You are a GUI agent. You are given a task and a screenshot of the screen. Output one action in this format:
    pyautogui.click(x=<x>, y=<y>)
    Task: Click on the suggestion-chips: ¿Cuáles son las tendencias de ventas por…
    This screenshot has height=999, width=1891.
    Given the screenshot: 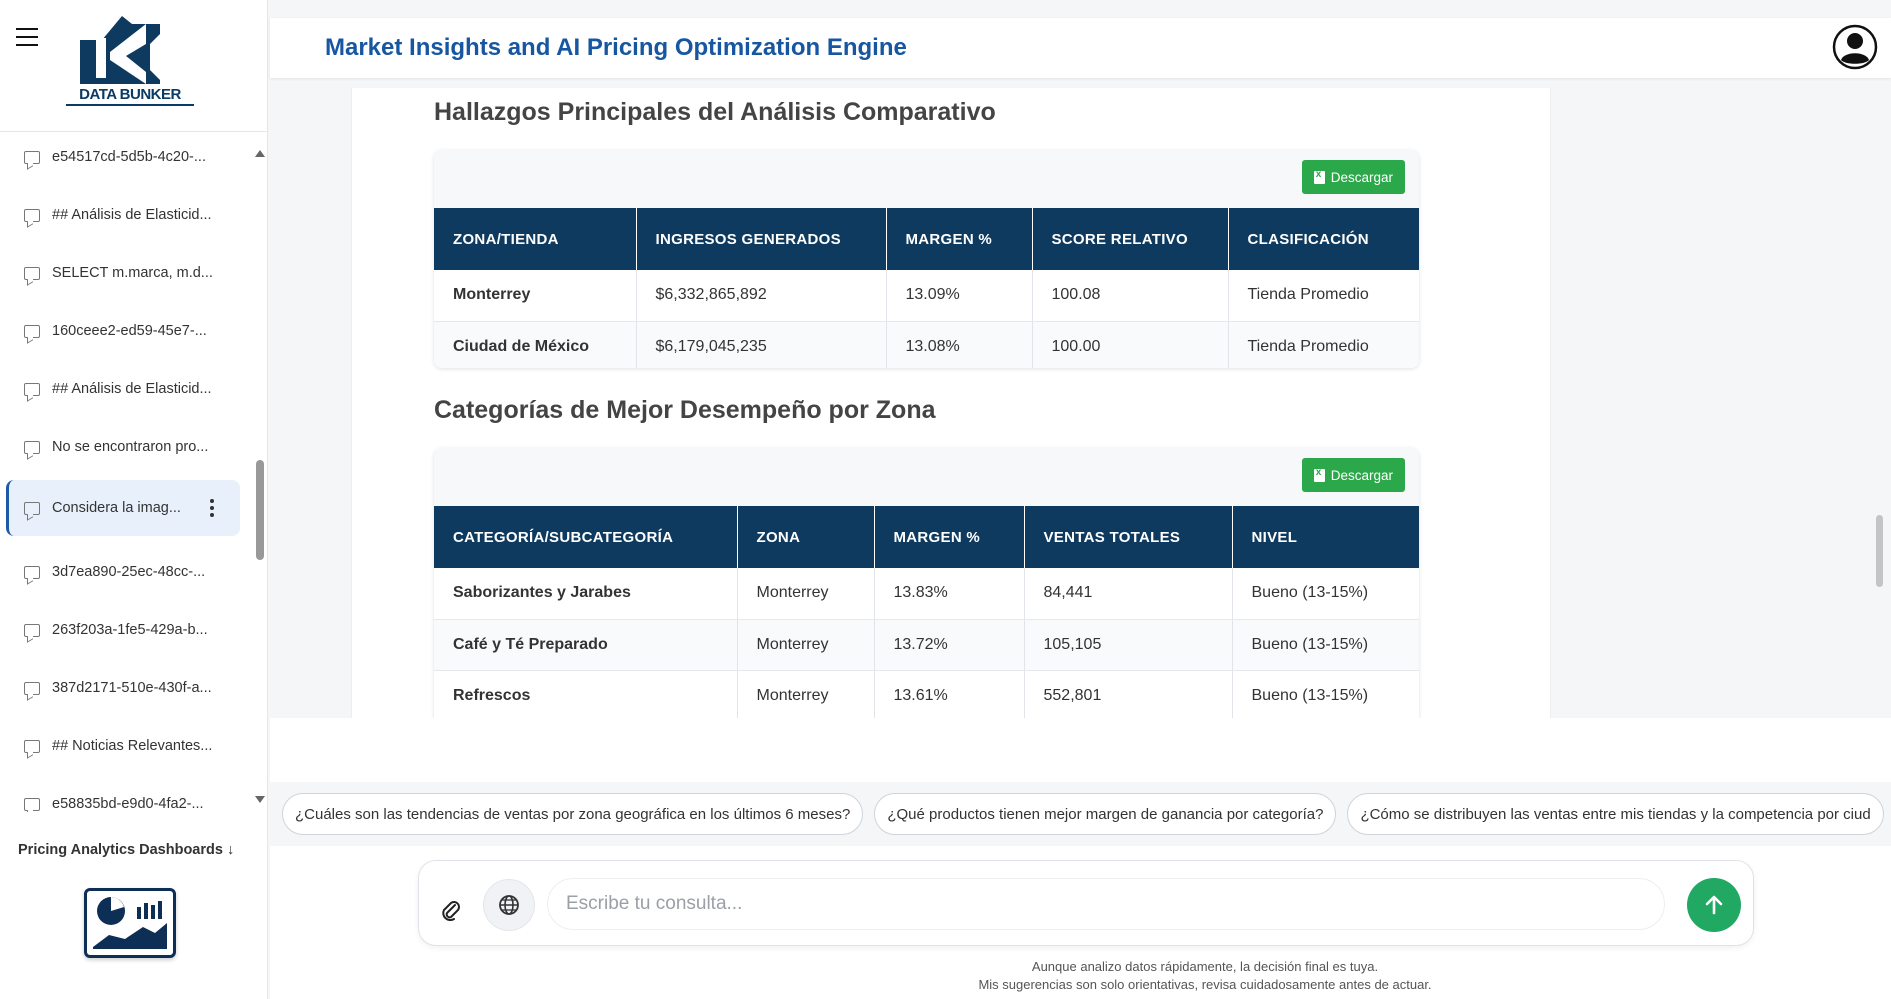 What is the action you would take?
    pyautogui.click(x=1083, y=814)
    